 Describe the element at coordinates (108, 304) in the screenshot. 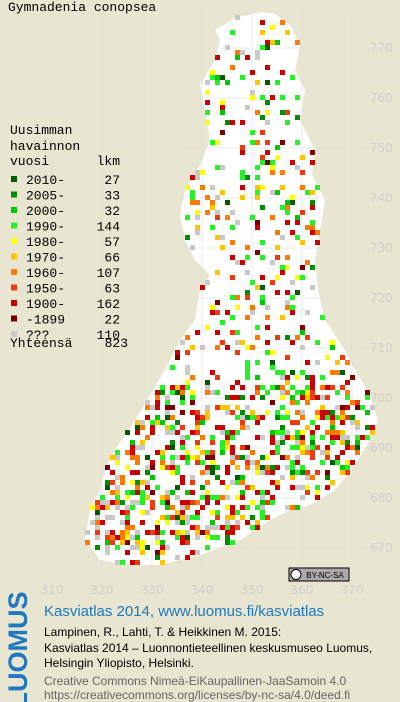

I see `legend-count: 162` at that location.